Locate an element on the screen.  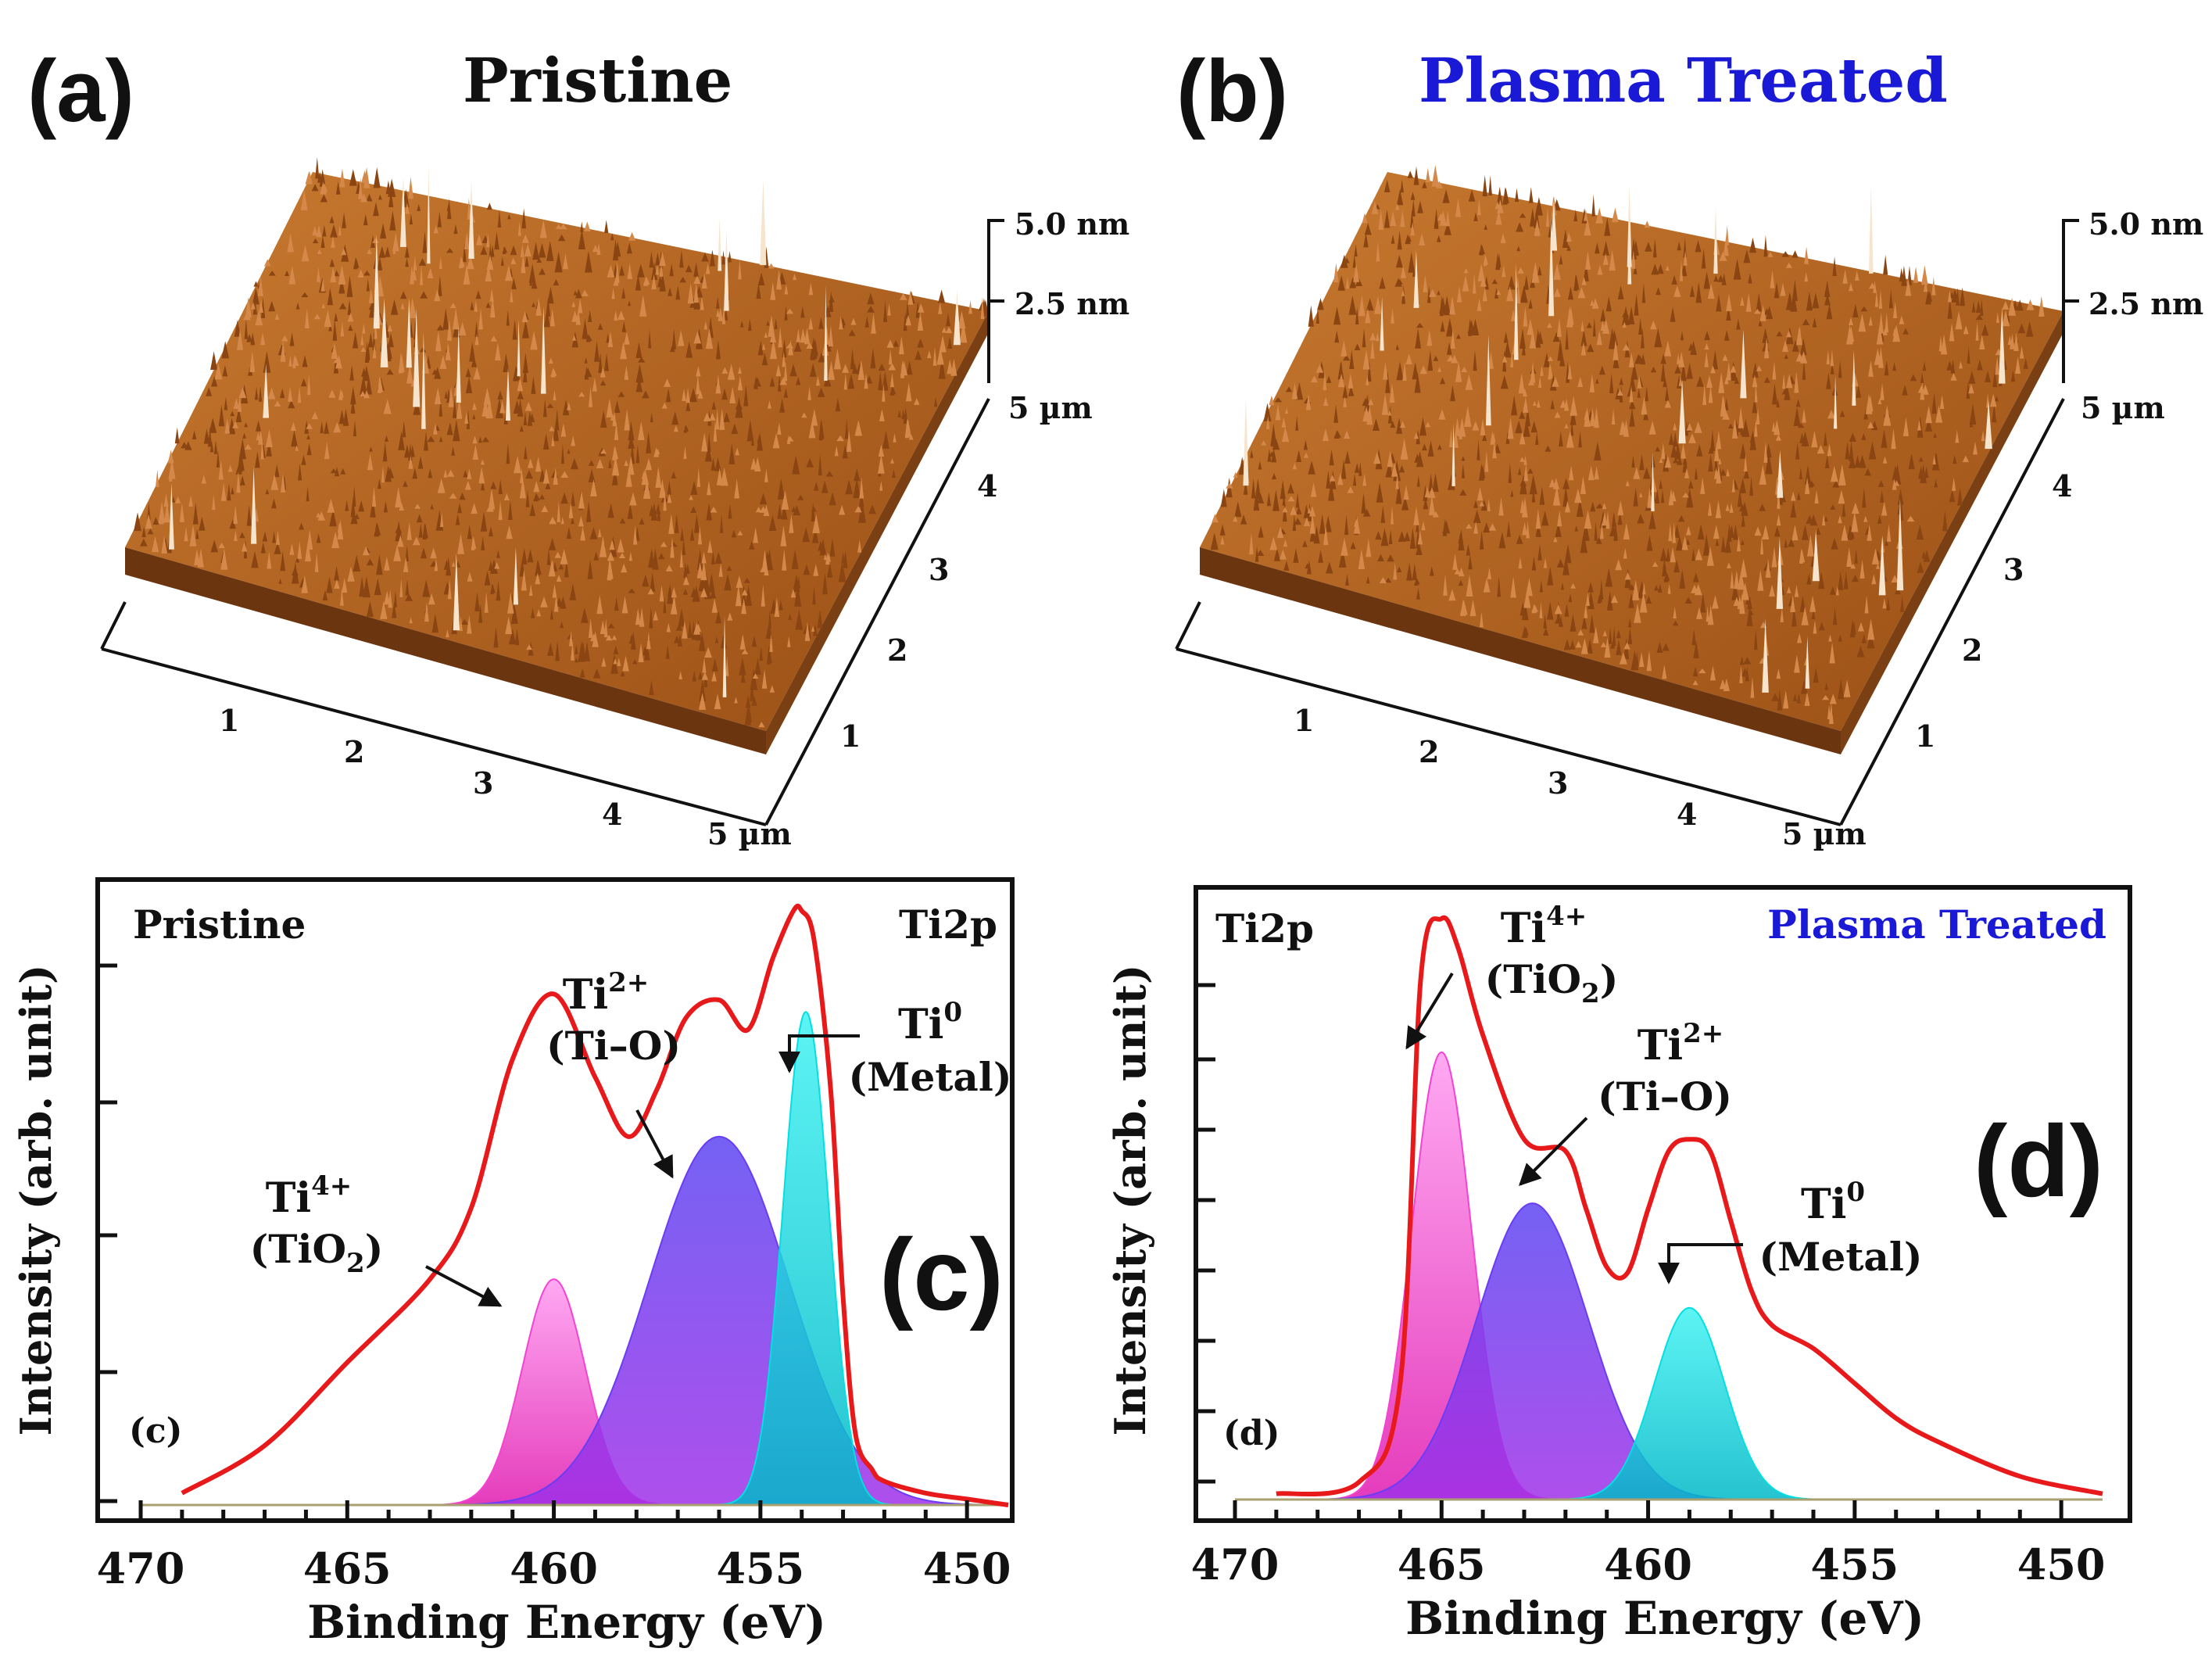
annotation-ti0-d: Ti0 (Metal) is located at coordinates (1790, 1231).